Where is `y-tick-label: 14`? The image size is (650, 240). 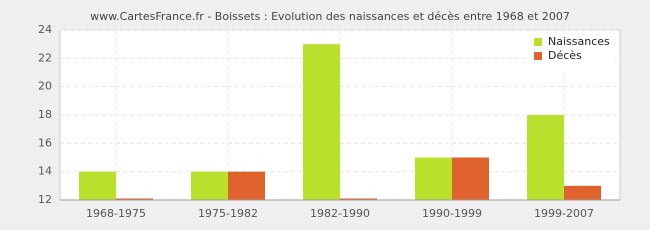 y-tick-label: 14 is located at coordinates (45, 171).